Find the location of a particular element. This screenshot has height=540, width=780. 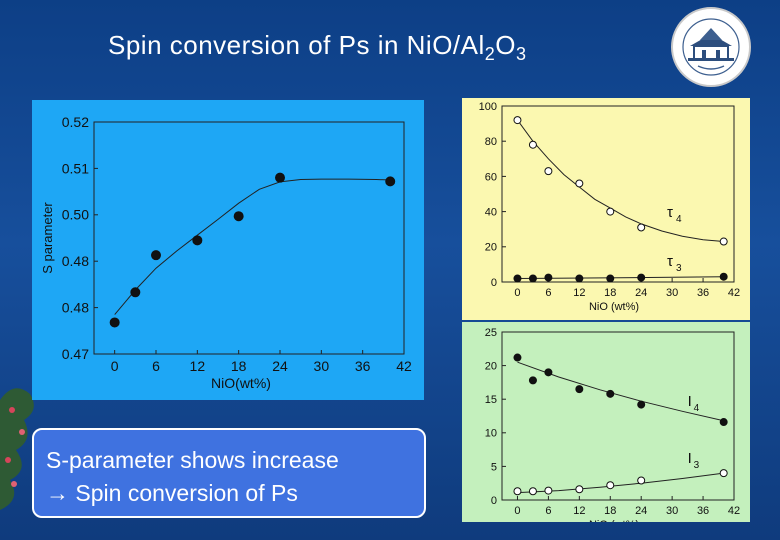

callout-line-1: S-parameter shows increase is located at coordinates (192, 460).